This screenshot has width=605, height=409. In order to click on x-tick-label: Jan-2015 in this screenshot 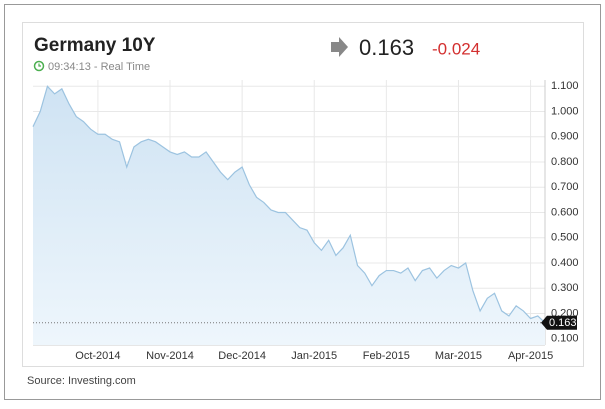, I will do `click(314, 356)`.